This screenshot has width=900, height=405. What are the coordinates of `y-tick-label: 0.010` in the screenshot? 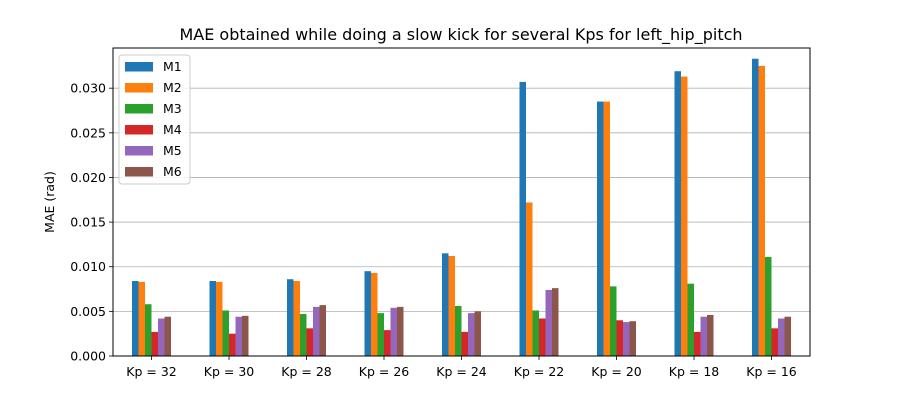 It's located at (88, 266).